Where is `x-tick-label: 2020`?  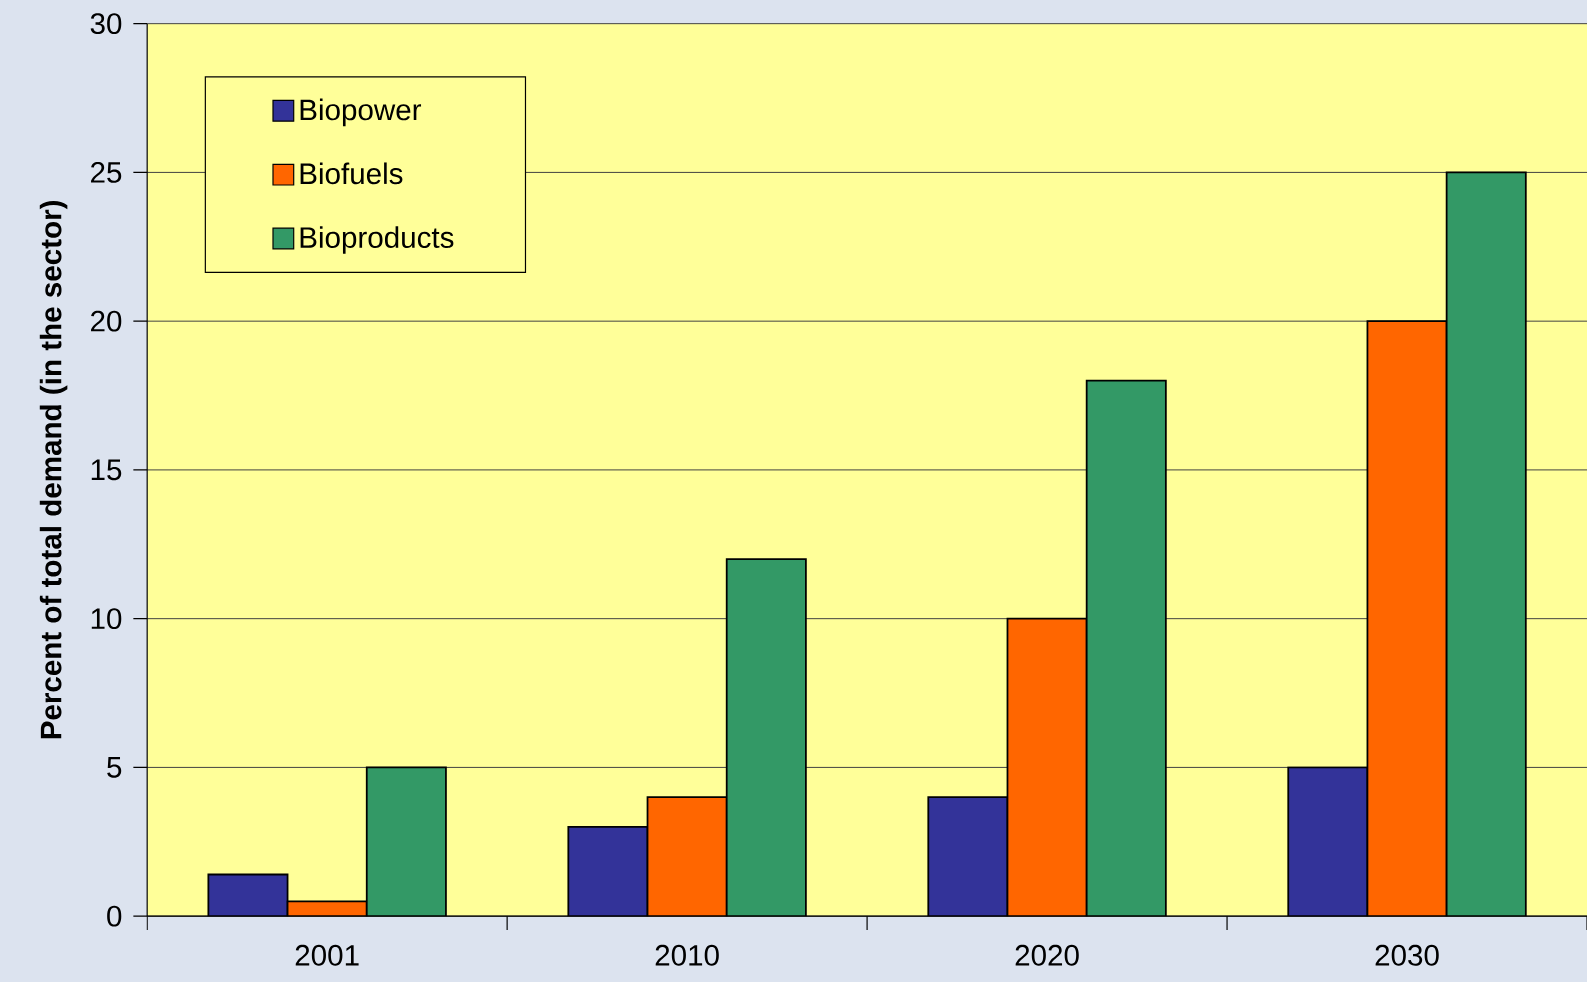 x-tick-label: 2020 is located at coordinates (1047, 955).